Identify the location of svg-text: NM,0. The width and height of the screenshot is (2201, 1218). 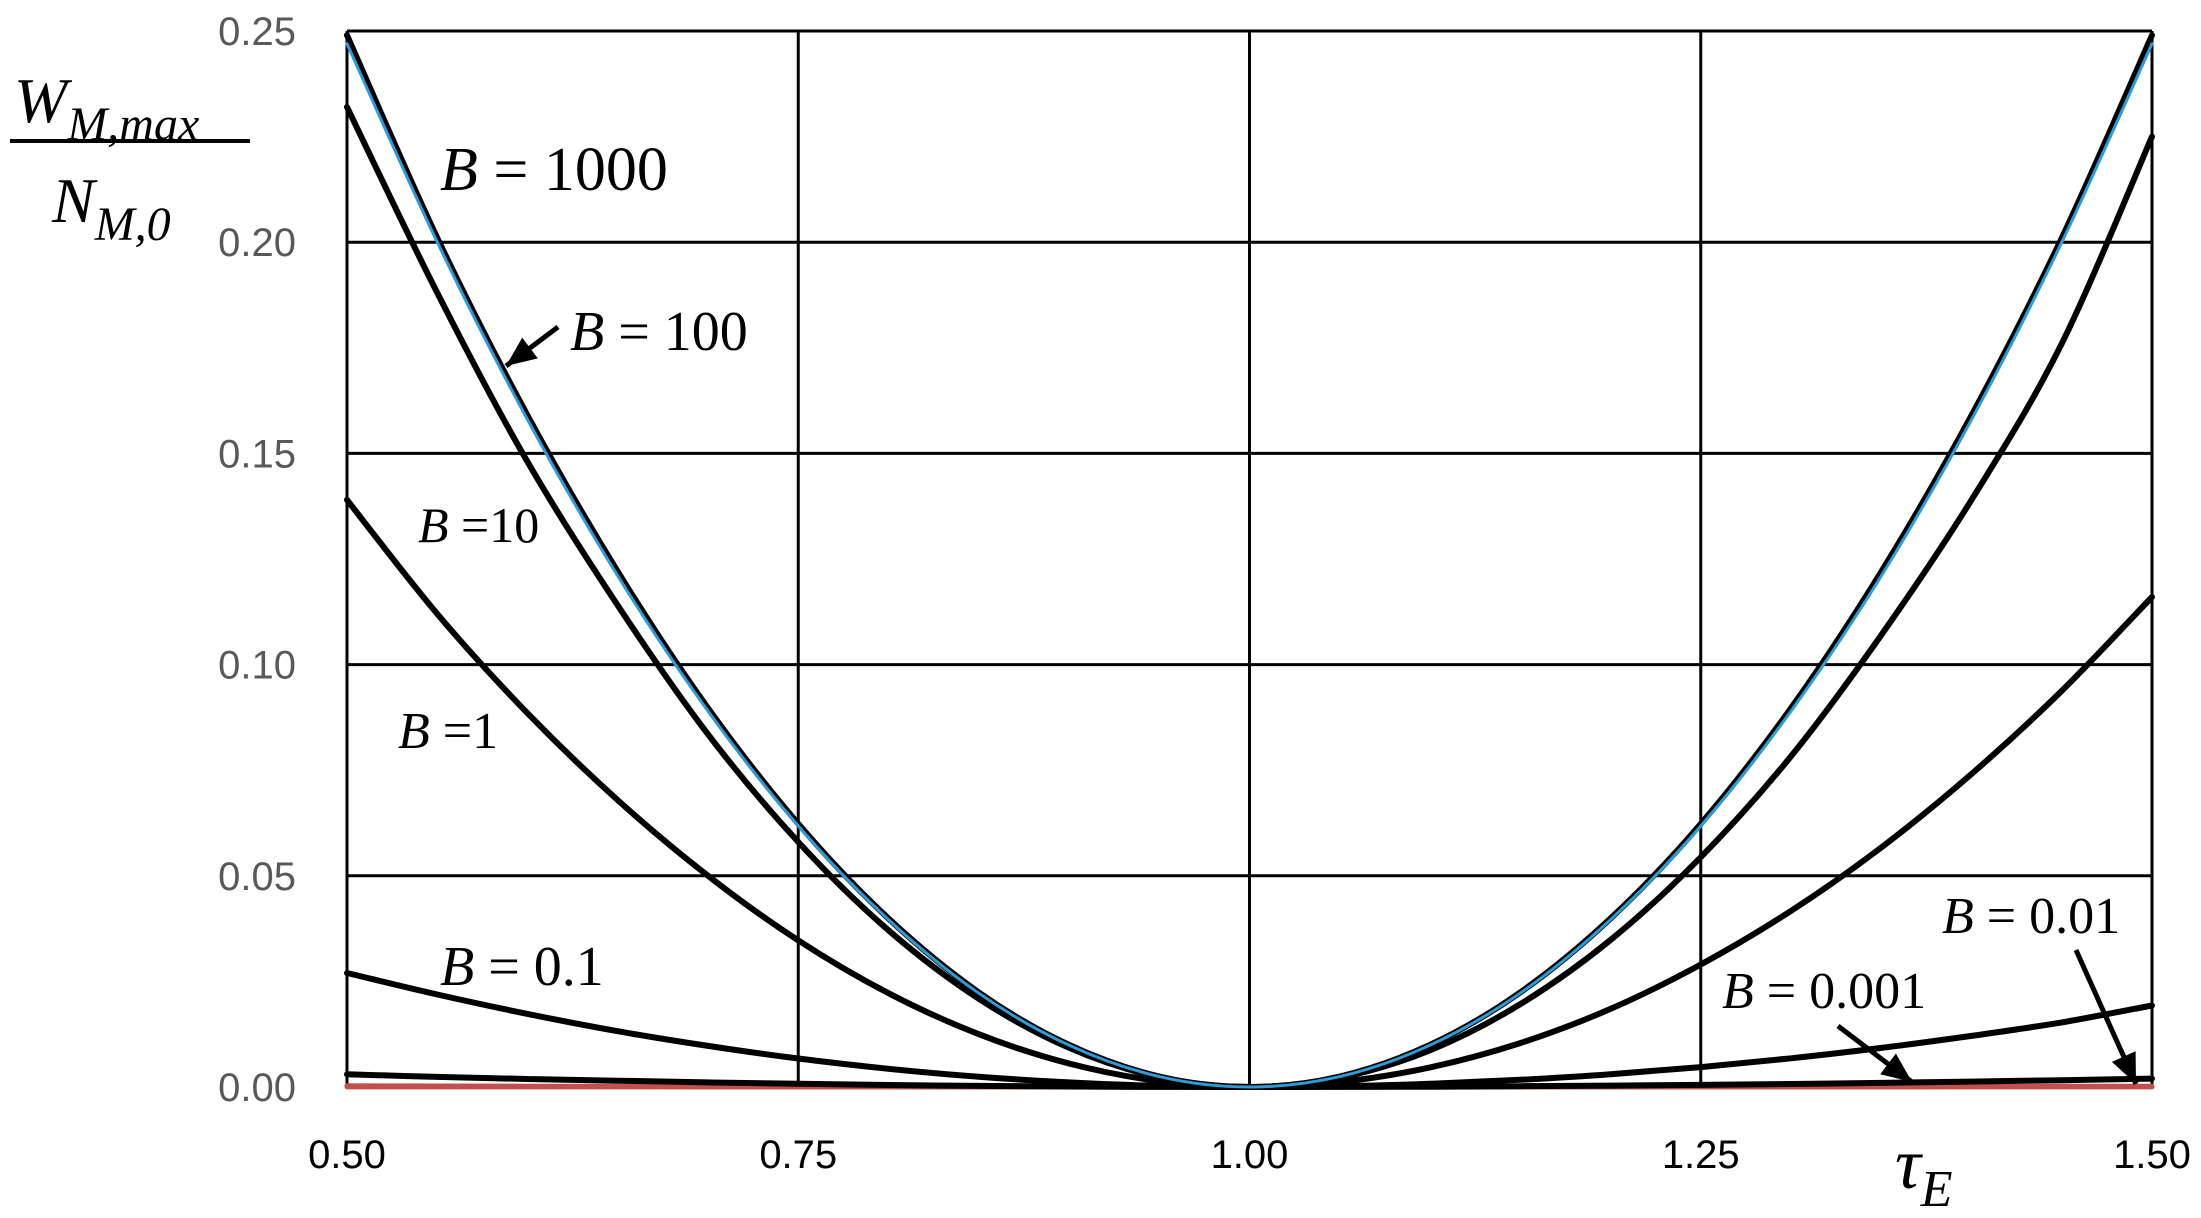
(111, 208).